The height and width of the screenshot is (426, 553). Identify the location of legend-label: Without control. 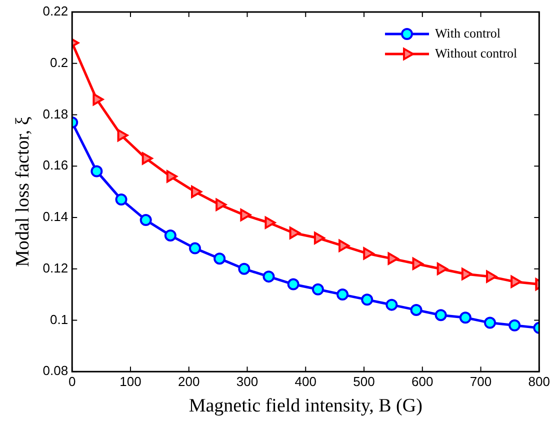
(476, 52).